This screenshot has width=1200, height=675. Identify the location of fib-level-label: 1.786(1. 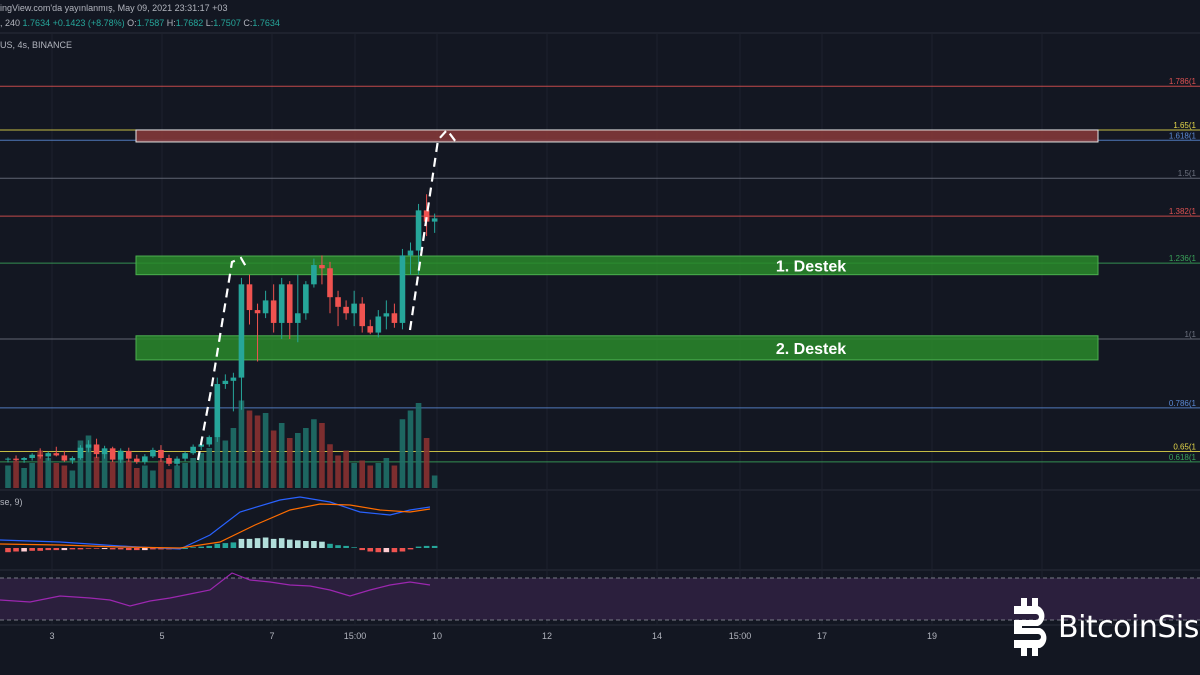
(1183, 81).